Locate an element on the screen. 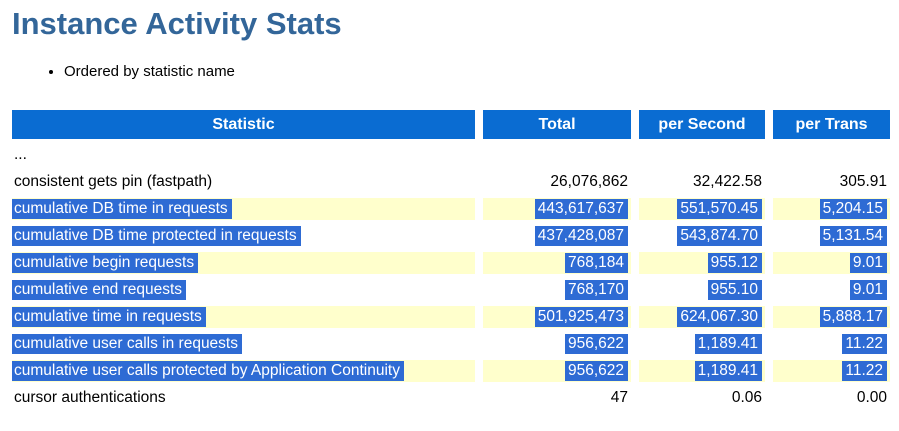 The width and height of the screenshot is (899, 431). cell-per-trans: 5,204.15 is located at coordinates (831, 209).